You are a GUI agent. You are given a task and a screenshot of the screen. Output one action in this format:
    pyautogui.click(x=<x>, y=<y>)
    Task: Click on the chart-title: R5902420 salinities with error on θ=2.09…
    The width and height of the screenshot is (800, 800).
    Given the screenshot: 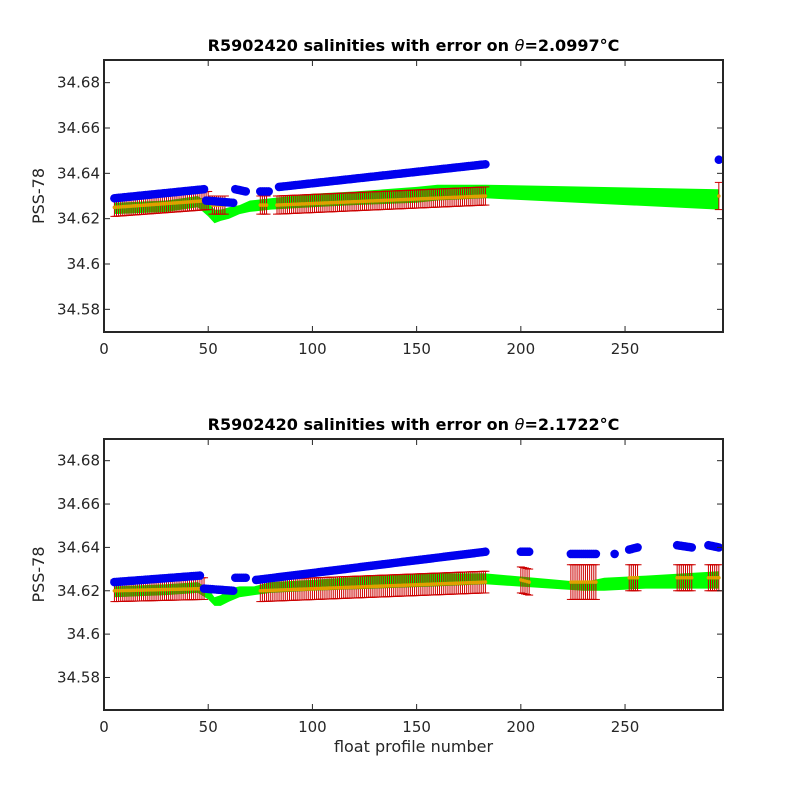 What is the action you would take?
    pyautogui.click(x=414, y=45)
    